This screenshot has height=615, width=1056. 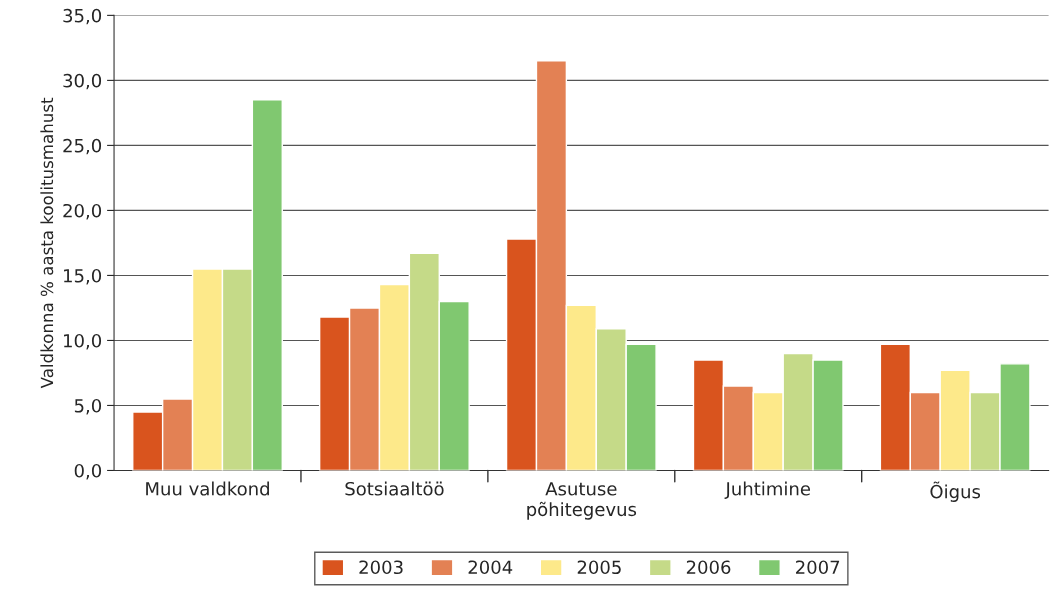 What do you see at coordinates (708, 567) in the screenshot?
I see `legend-label: 2006` at bounding box center [708, 567].